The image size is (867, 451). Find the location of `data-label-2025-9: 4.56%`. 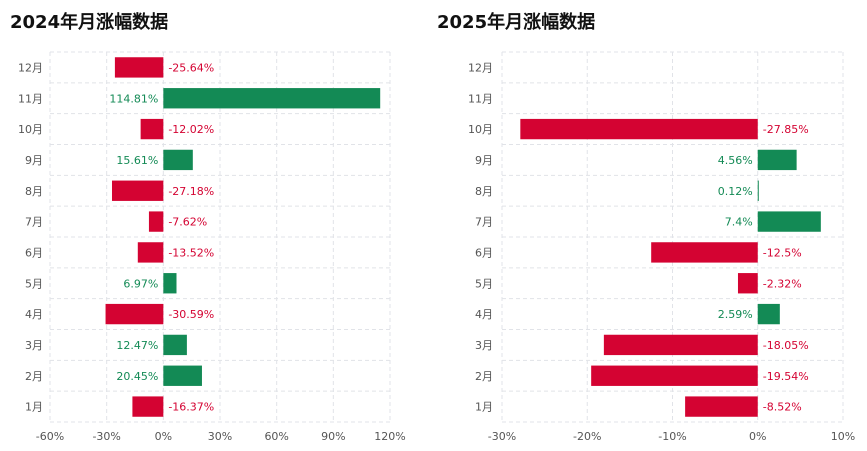

data-label-2025-9: 4.56% is located at coordinates (735, 160).